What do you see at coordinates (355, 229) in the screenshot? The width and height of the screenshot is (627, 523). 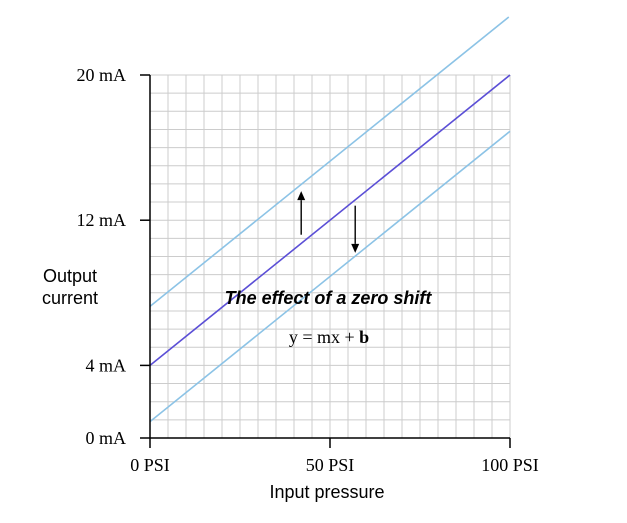 I see `arrow-down-icon` at bounding box center [355, 229].